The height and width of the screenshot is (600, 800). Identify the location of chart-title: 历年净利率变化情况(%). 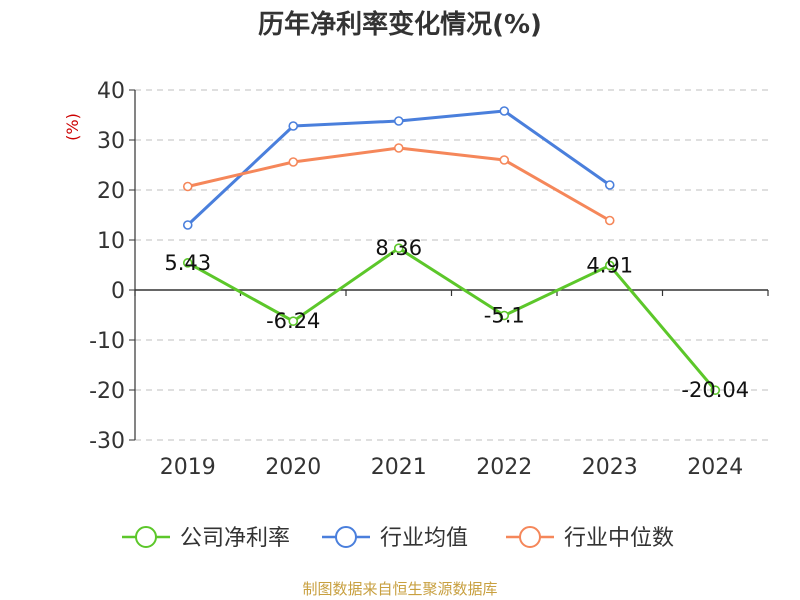
(400, 24).